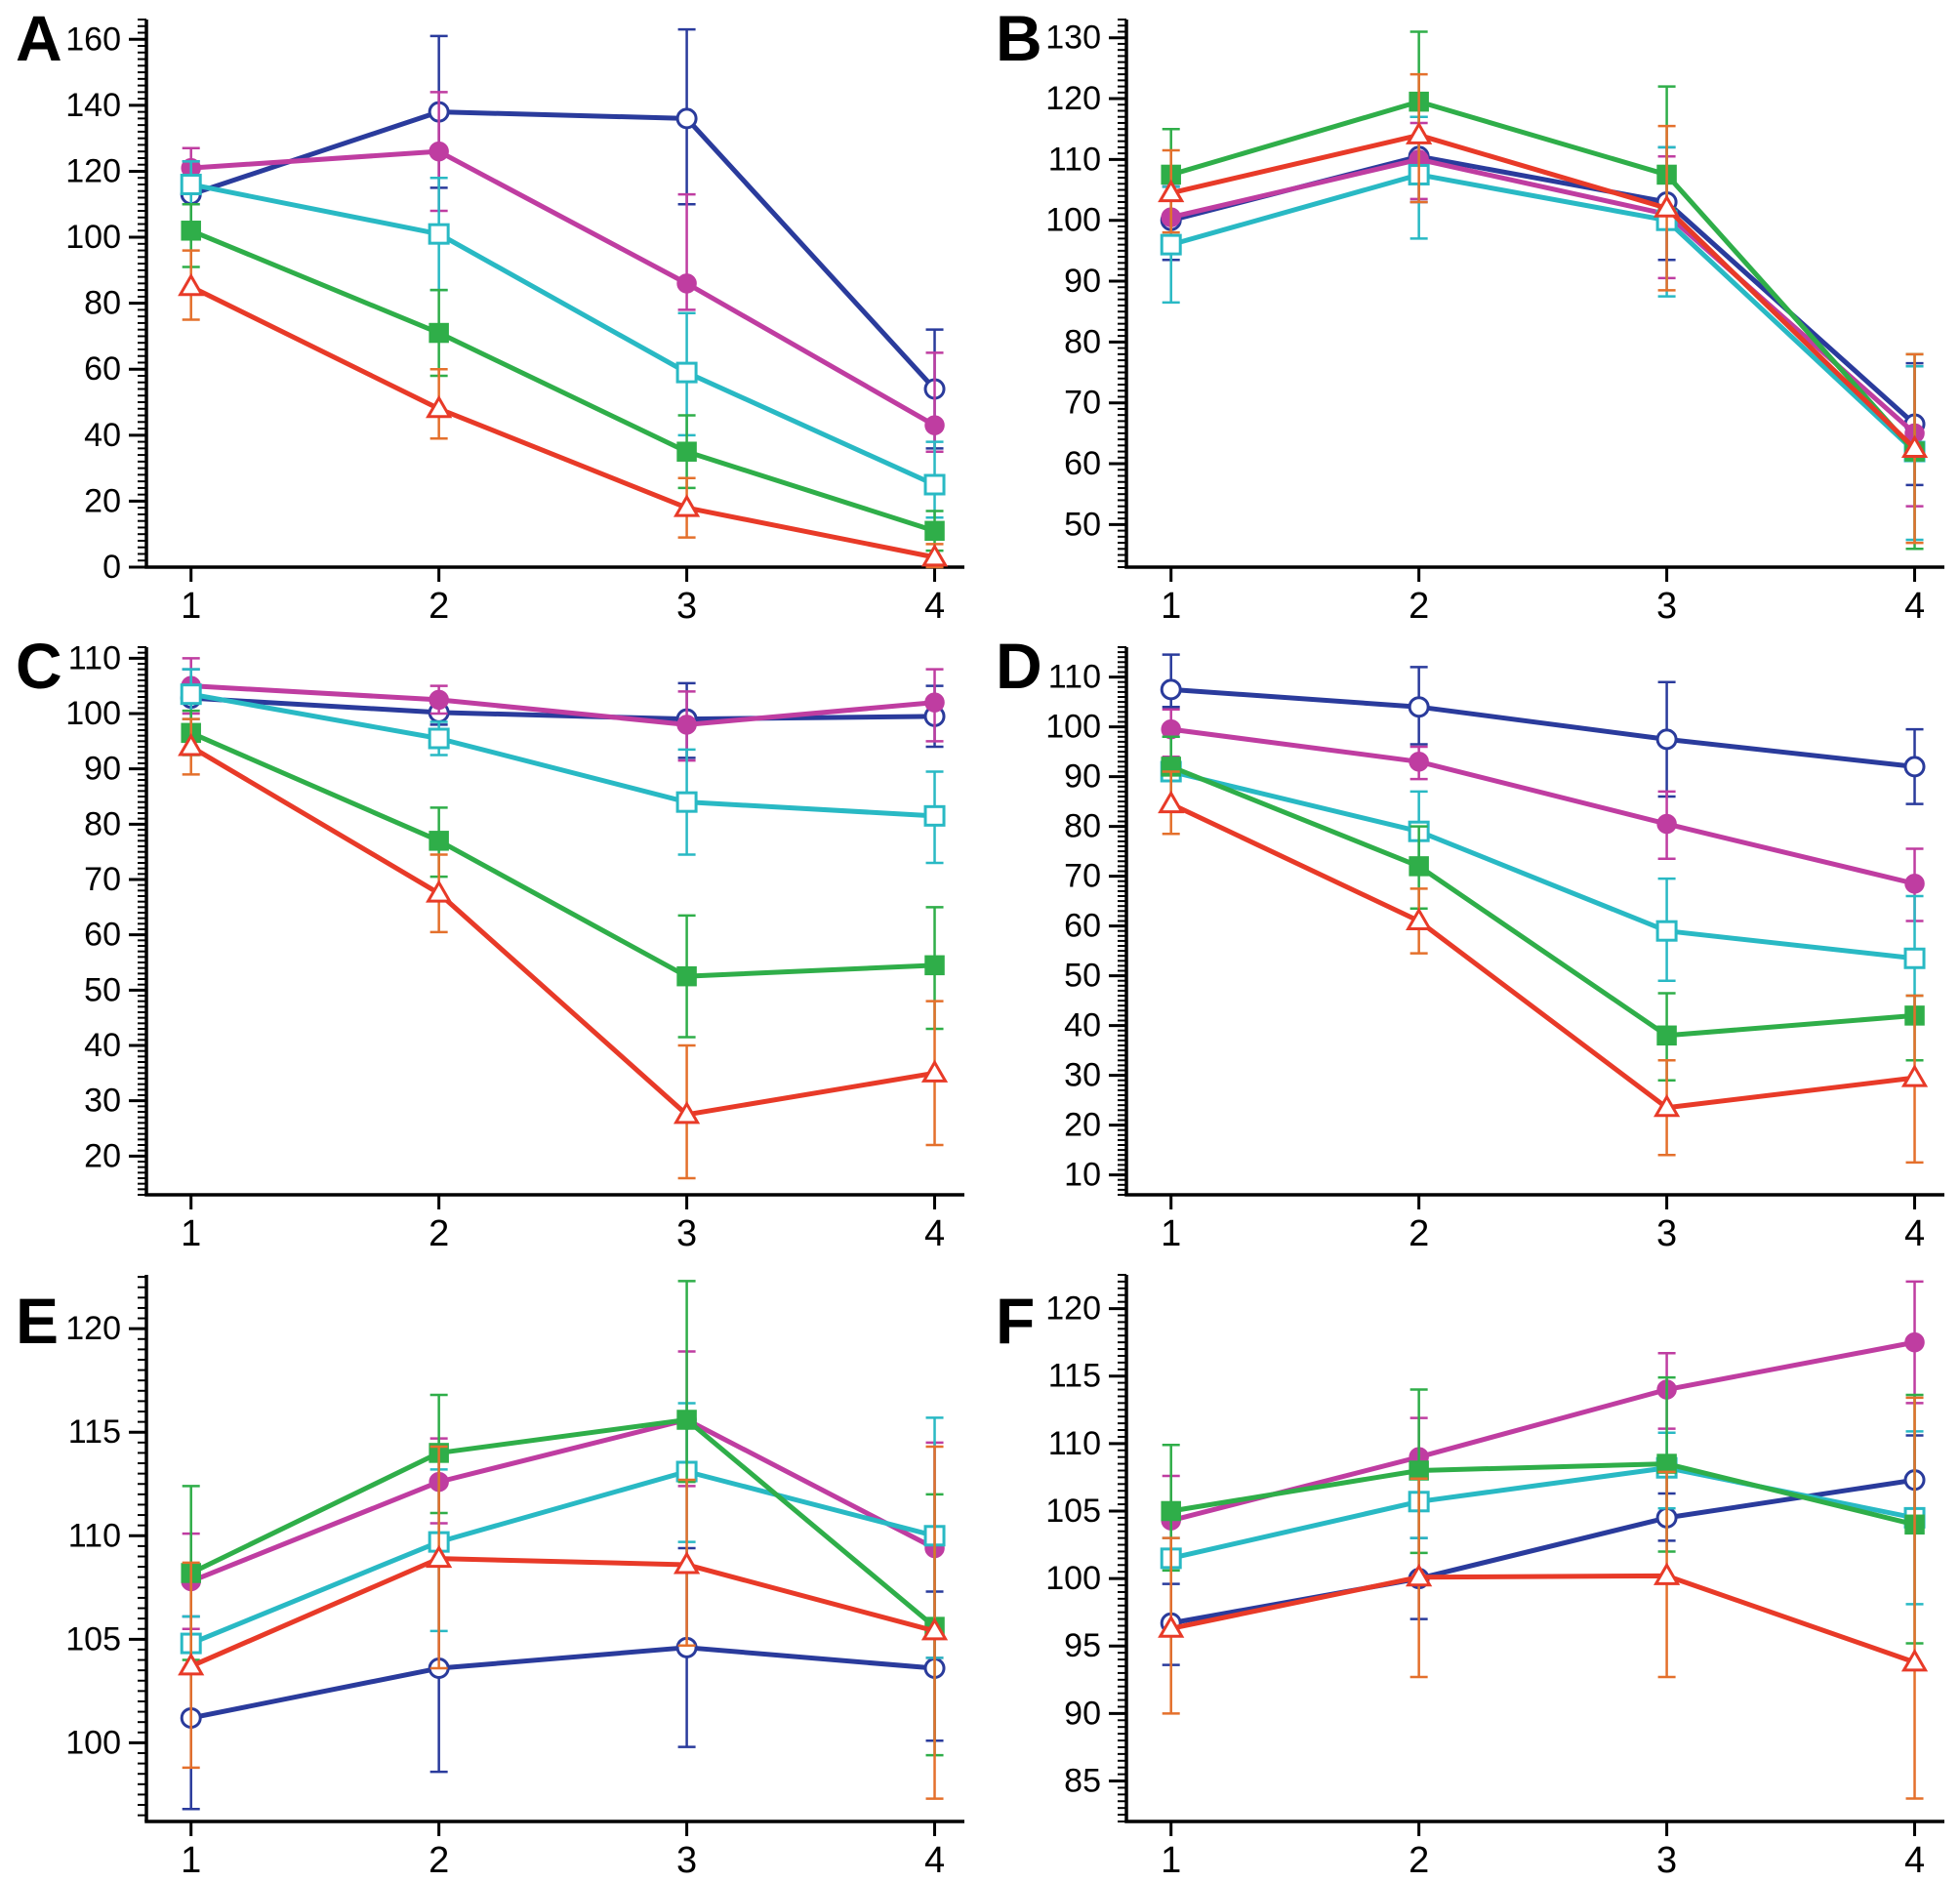  What do you see at coordinates (1495, 323) in the screenshot?
I see `panel-b-plot: 50 60 70 80 90 100 110 120 130 1 2 3 4` at bounding box center [1495, 323].